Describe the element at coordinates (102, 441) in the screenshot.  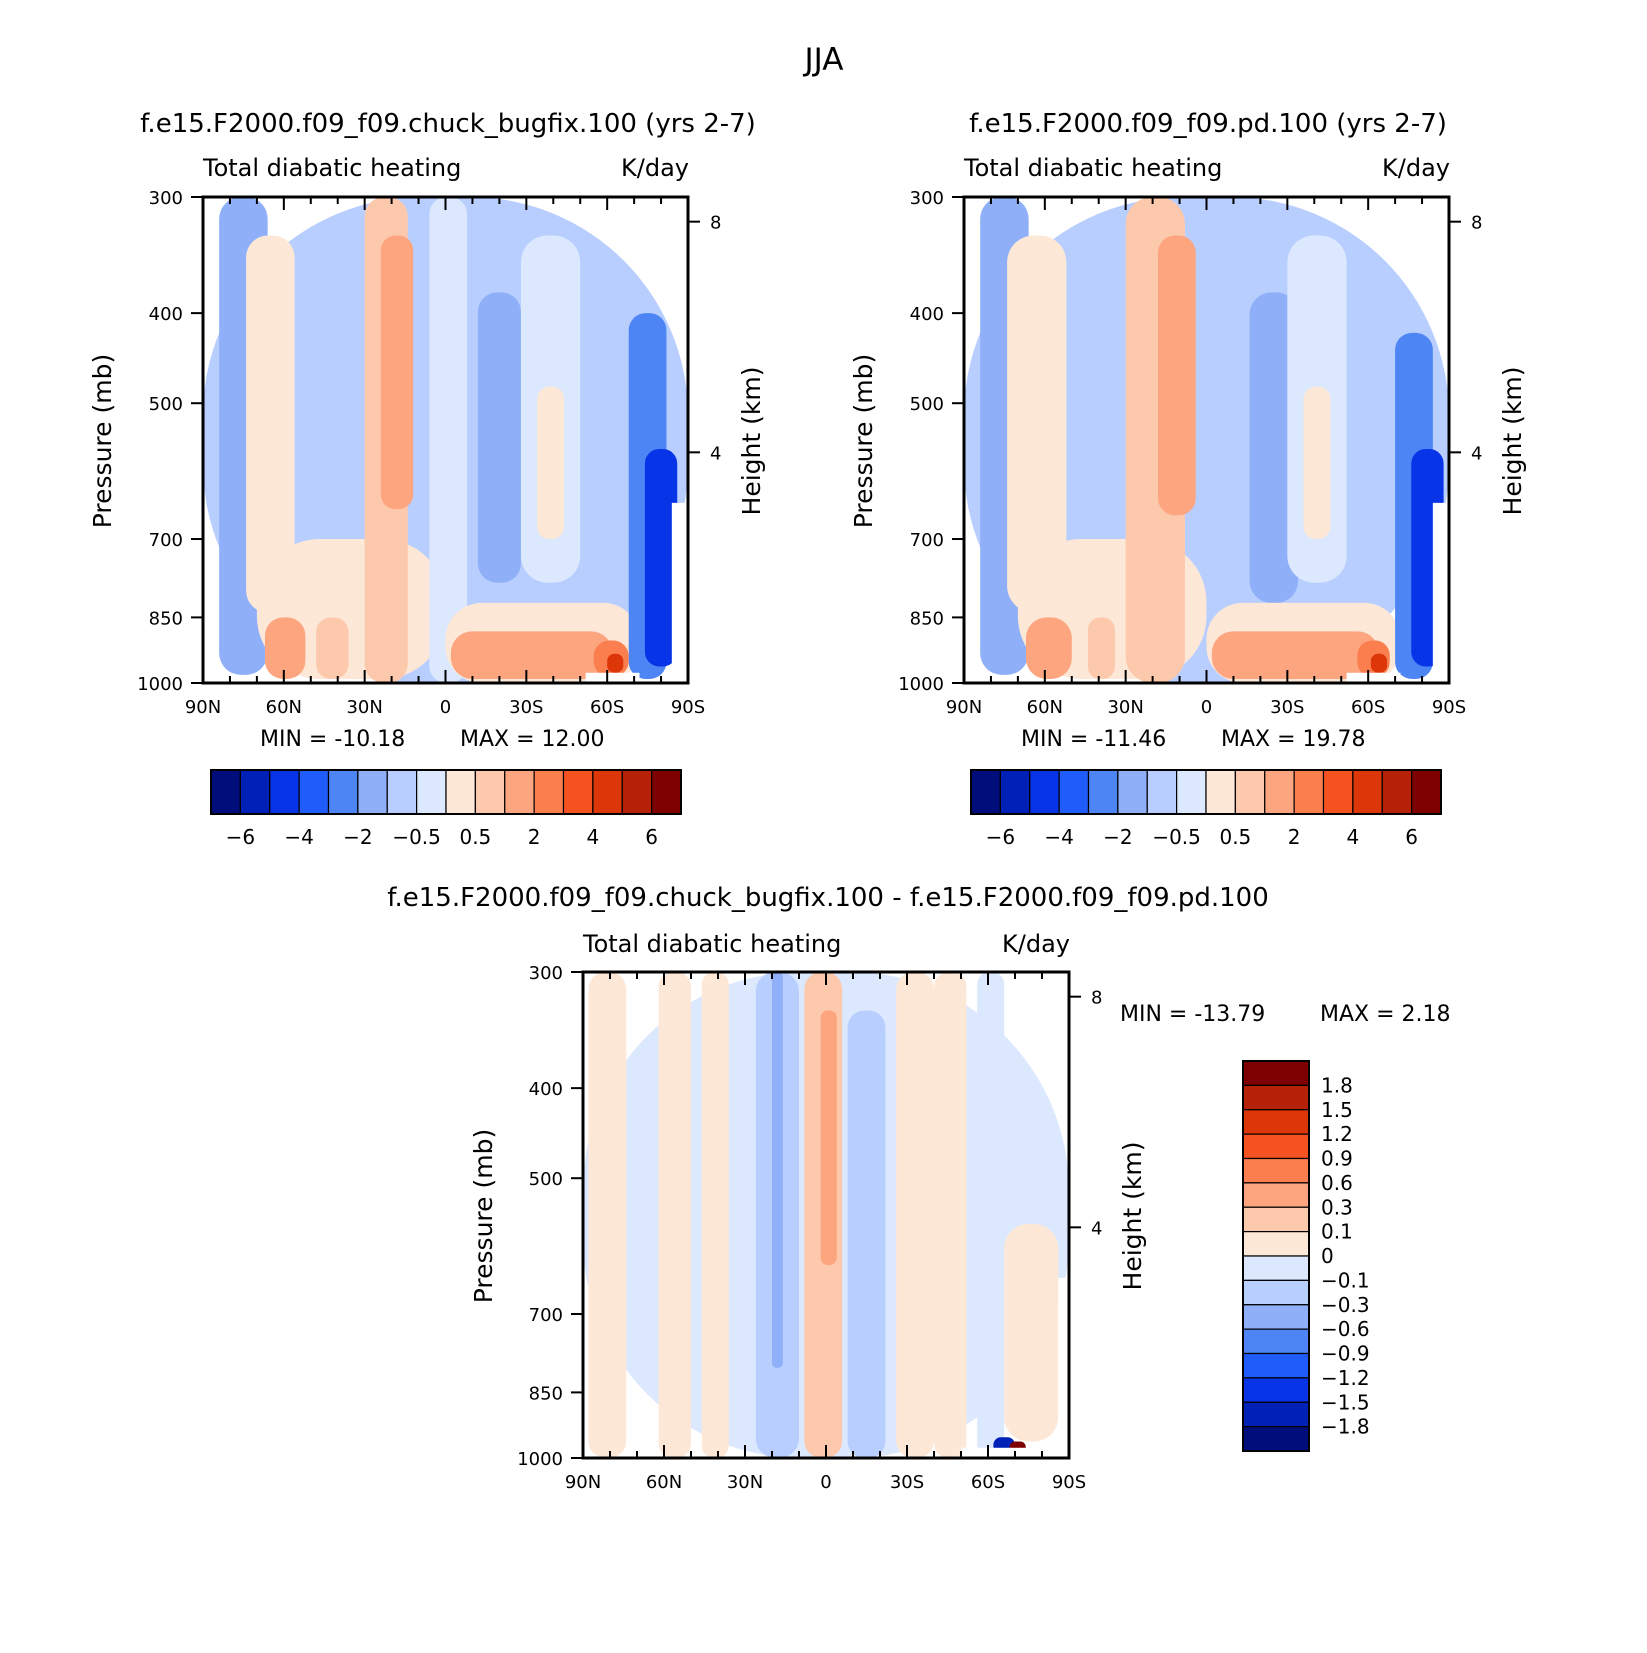
I see `y-axis-label: Pressure (mb)` at that location.